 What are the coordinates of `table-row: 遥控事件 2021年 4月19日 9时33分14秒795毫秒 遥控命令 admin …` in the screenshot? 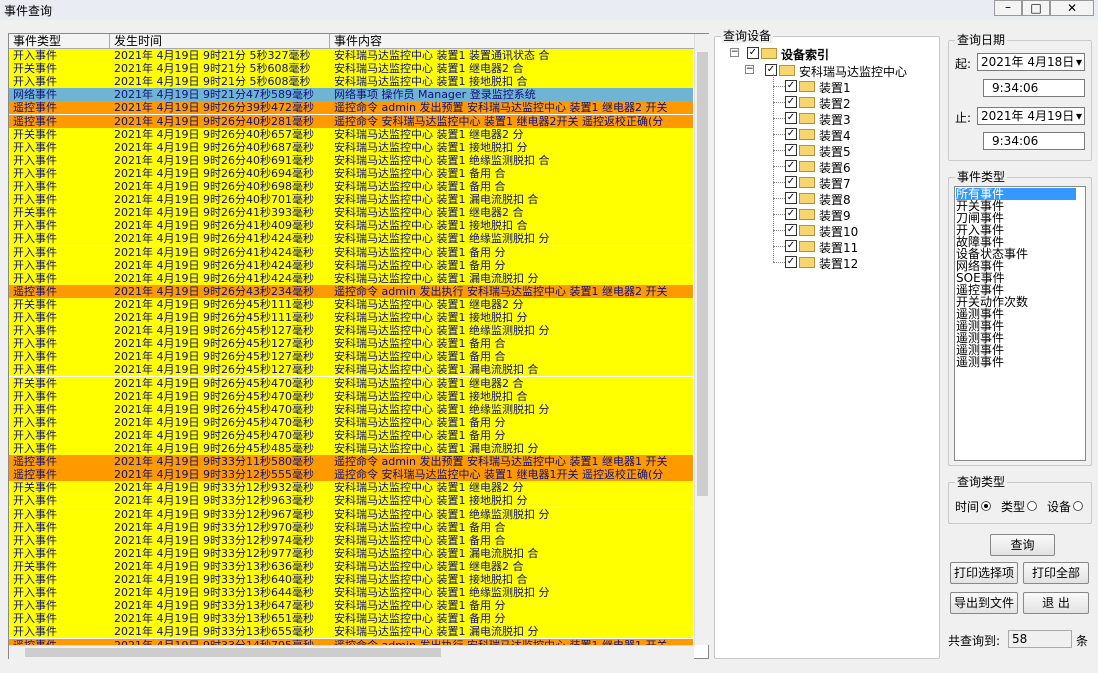 It's located at (351, 641).